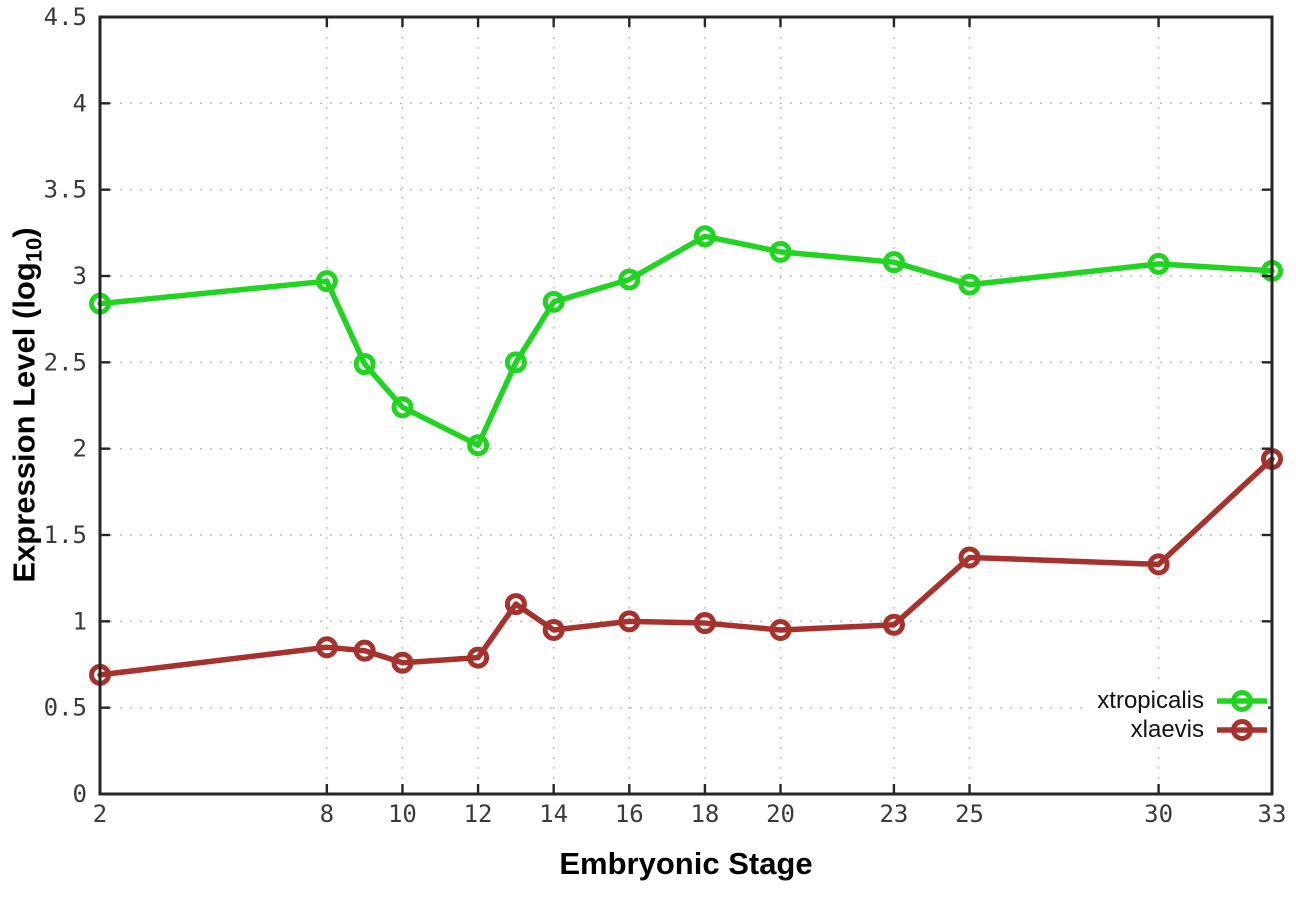 The width and height of the screenshot is (1296, 907). I want to click on x-tick-label: 33, so click(1272, 814).